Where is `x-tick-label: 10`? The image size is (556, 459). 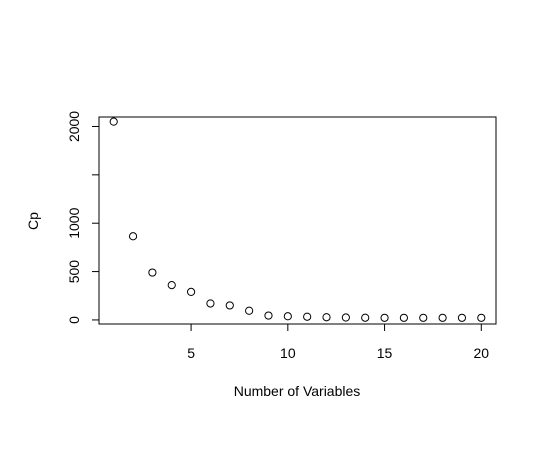
x-tick-label: 10 is located at coordinates (288, 353).